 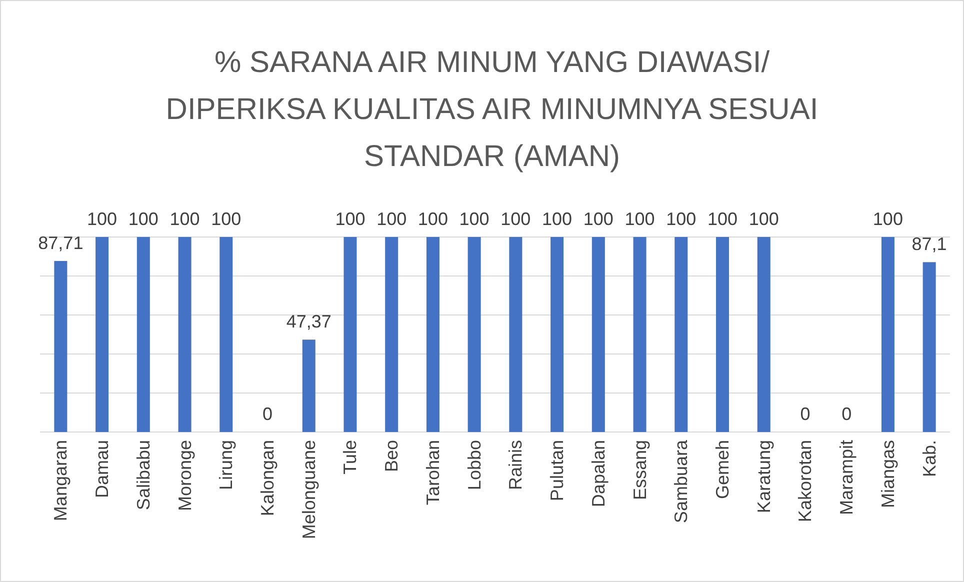 I want to click on x-tick-label: Melonguane, so click(x=308, y=490).